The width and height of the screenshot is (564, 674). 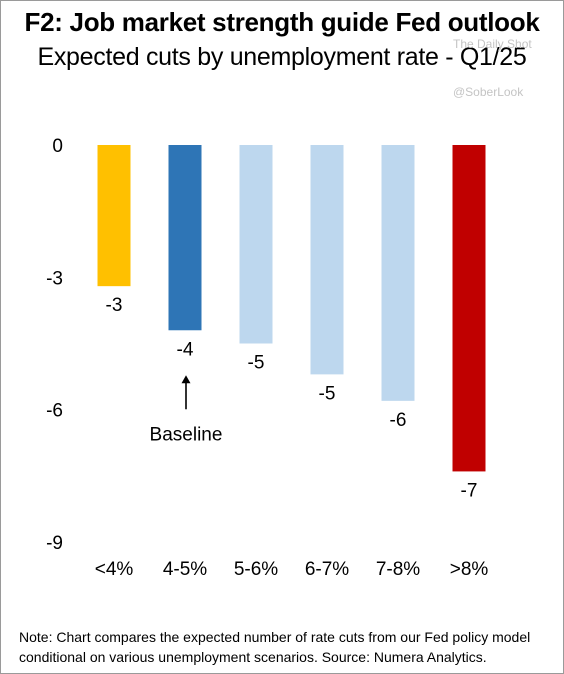 What do you see at coordinates (327, 569) in the screenshot?
I see `category-label: 6-7%` at bounding box center [327, 569].